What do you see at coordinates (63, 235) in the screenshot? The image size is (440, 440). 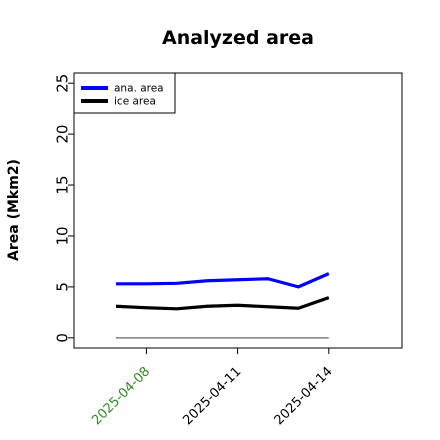 I see `y-tick-label: 10` at bounding box center [63, 235].